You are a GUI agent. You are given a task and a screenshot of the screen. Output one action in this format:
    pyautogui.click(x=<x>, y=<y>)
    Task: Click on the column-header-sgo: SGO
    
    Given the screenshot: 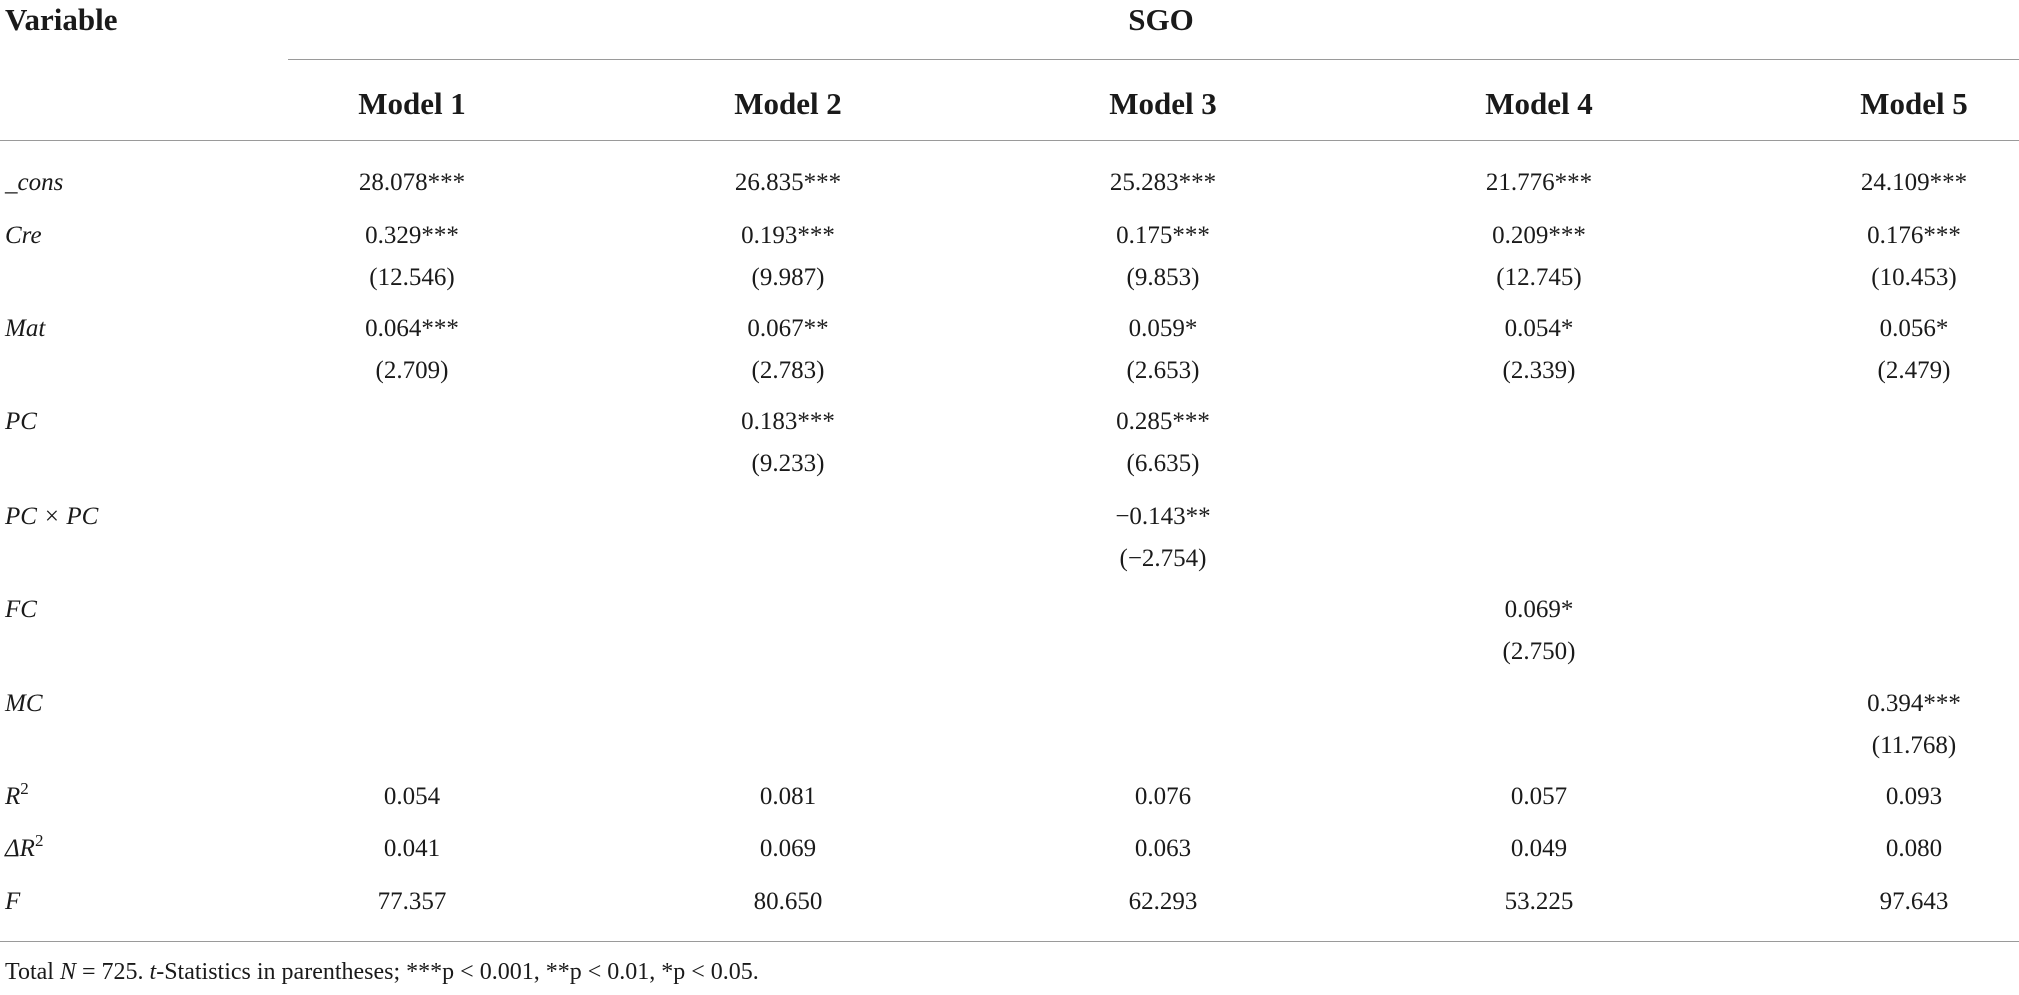 What is the action you would take?
    pyautogui.click(x=1161, y=19)
    